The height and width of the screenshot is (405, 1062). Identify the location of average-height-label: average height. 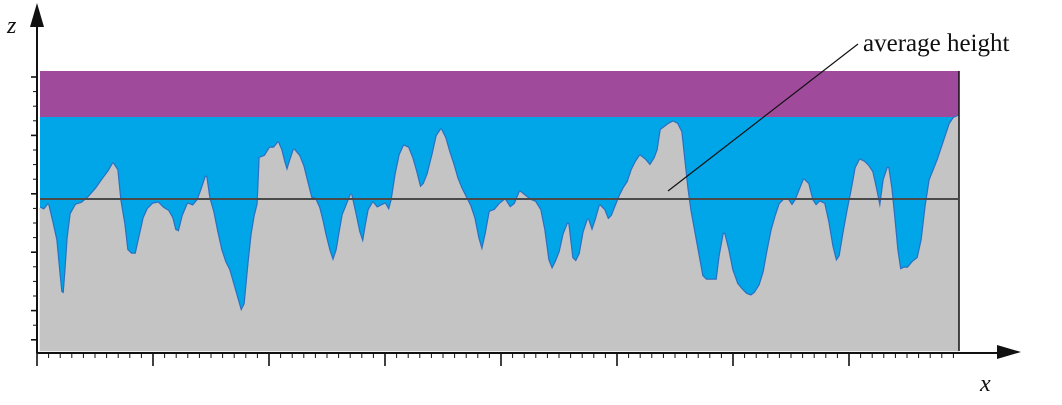
(936, 43).